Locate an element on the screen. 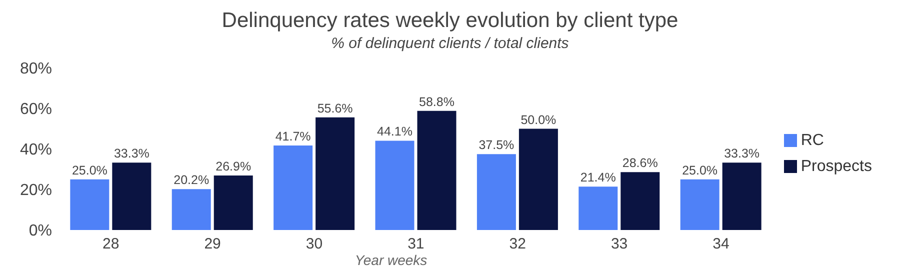  data-label: 21.4% is located at coordinates (598, 177).